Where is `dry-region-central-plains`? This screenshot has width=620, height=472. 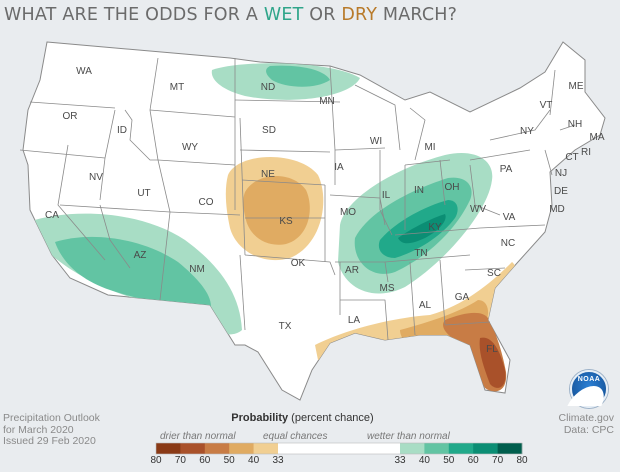 dry-region-central-plains is located at coordinates (274, 208).